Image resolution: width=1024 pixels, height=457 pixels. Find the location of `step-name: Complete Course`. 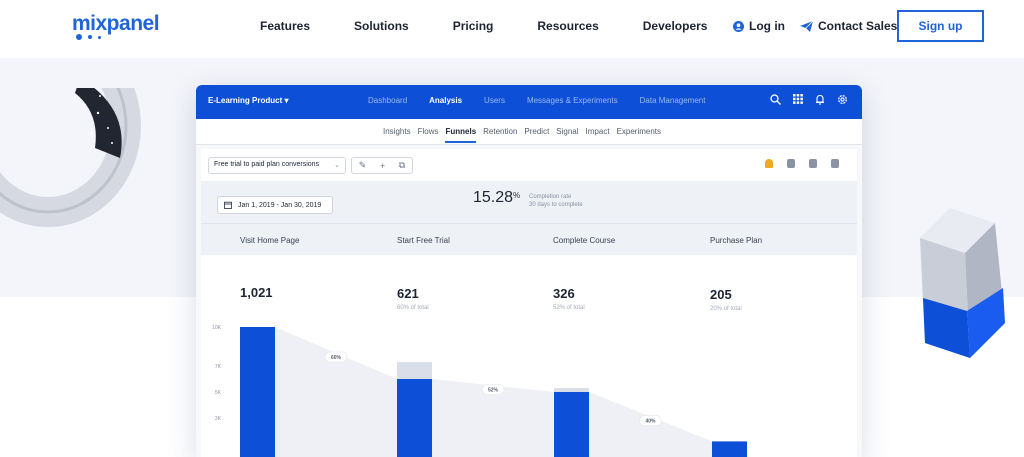

step-name: Complete Course is located at coordinates (584, 240).